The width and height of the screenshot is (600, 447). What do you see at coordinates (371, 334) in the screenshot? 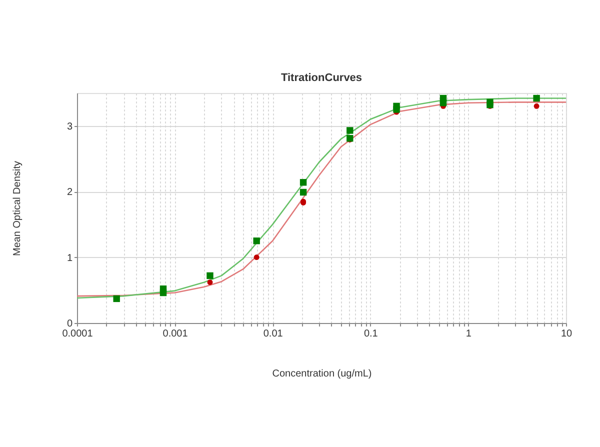
I see `x-tick-label: 0.1` at bounding box center [371, 334].